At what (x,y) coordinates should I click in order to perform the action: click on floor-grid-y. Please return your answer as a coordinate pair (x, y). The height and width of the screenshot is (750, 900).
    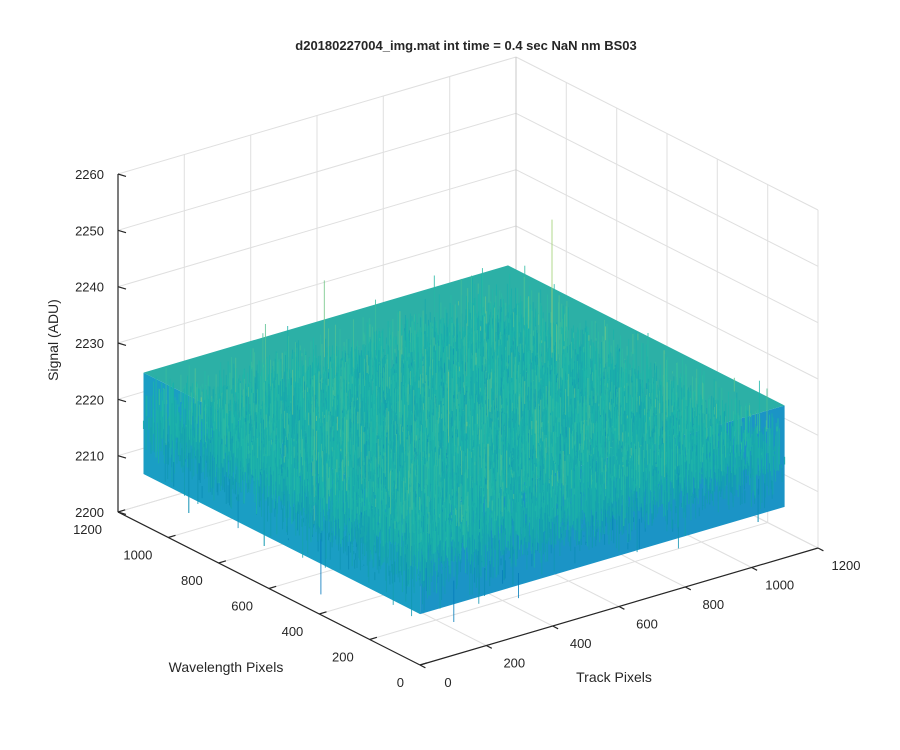
    Looking at the image, I should click on (568, 581).